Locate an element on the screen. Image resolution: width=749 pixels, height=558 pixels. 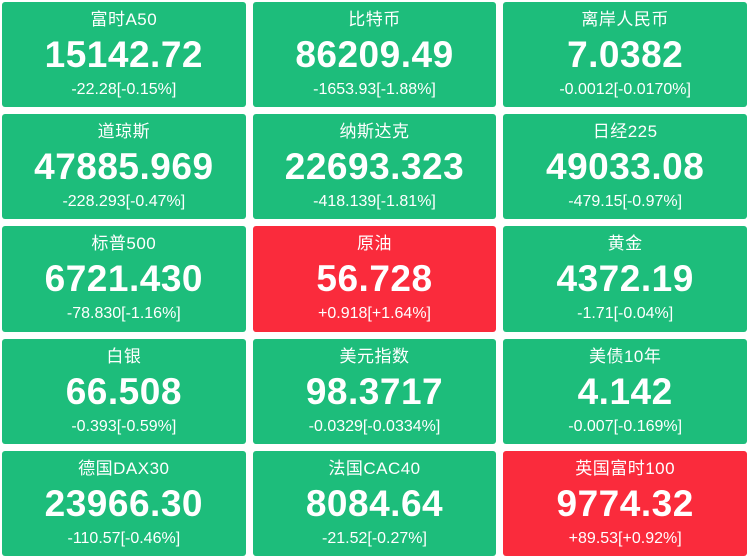
instrument-change: -78.830[-1.16%] is located at coordinates (123, 314).